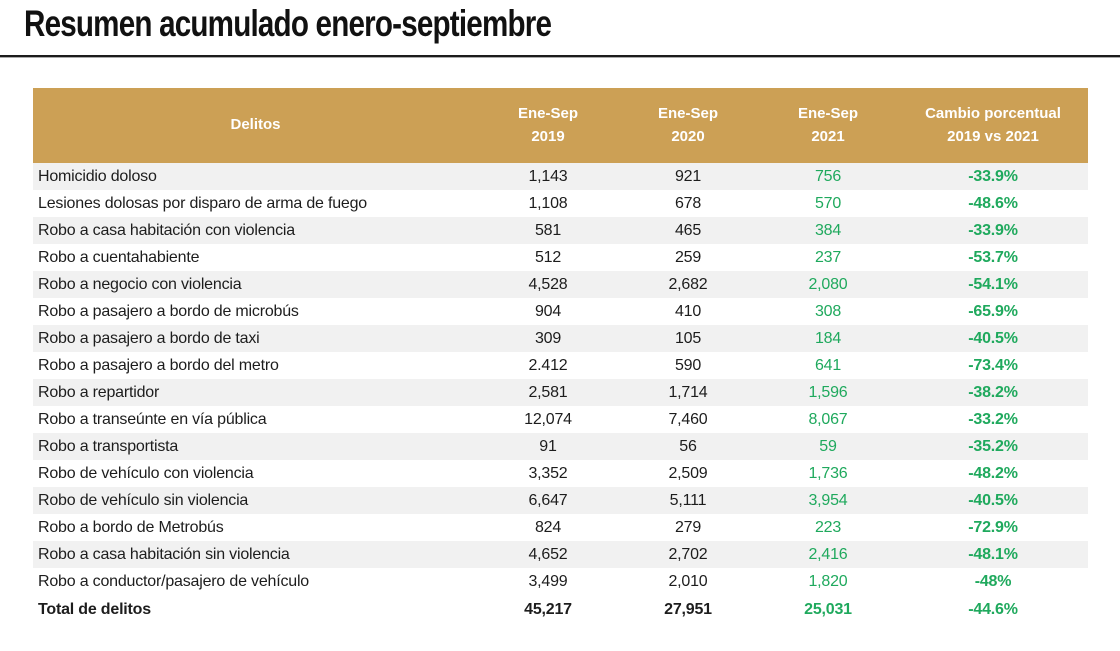 The height and width of the screenshot is (651, 1120). Describe the element at coordinates (828, 284) in the screenshot. I see `value-2021-cell: 2,080` at that location.